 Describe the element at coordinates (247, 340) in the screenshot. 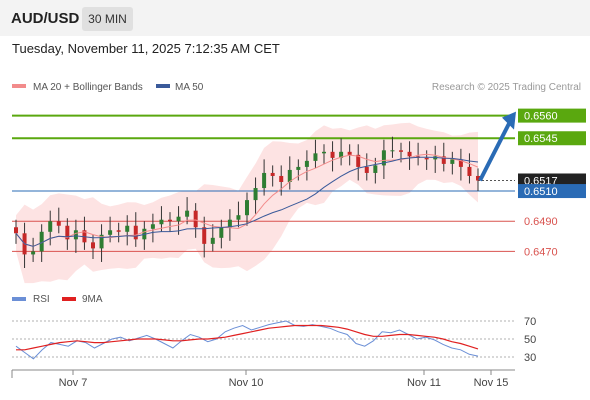

I see `rsi-line` at that location.